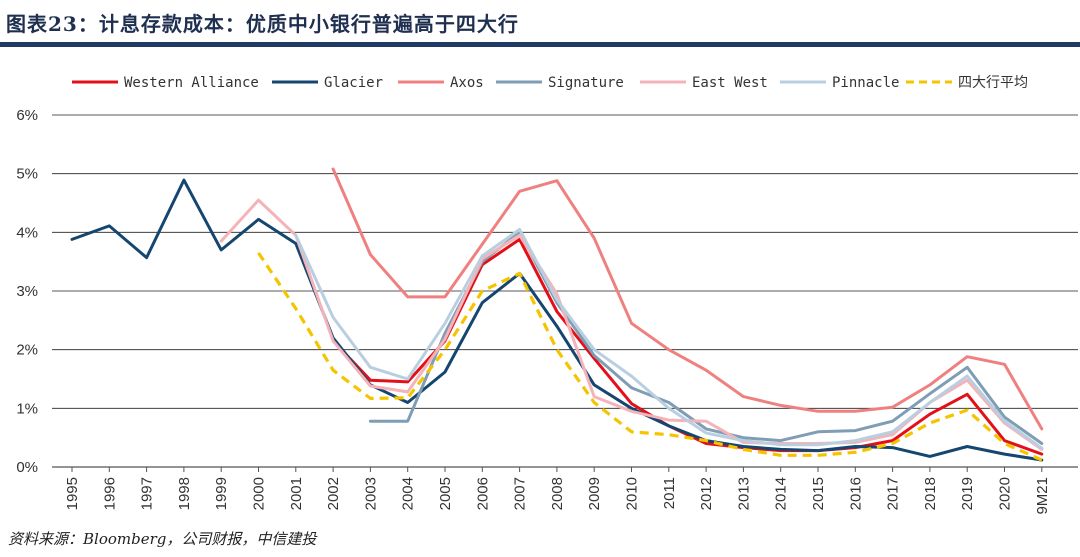 The width and height of the screenshot is (1080, 557). Describe the element at coordinates (818, 493) in the screenshot. I see `x-tick-label: 2015` at that location.